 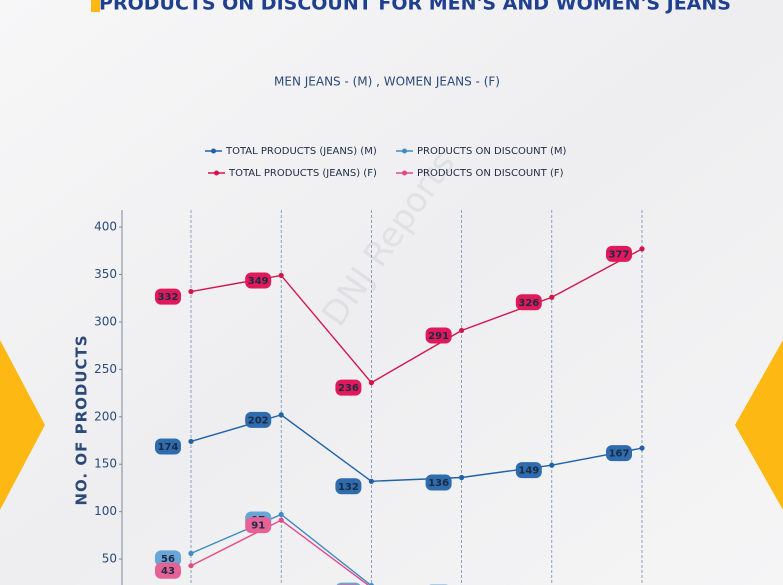 I want to click on y-tick-label: 400, so click(x=105, y=227).